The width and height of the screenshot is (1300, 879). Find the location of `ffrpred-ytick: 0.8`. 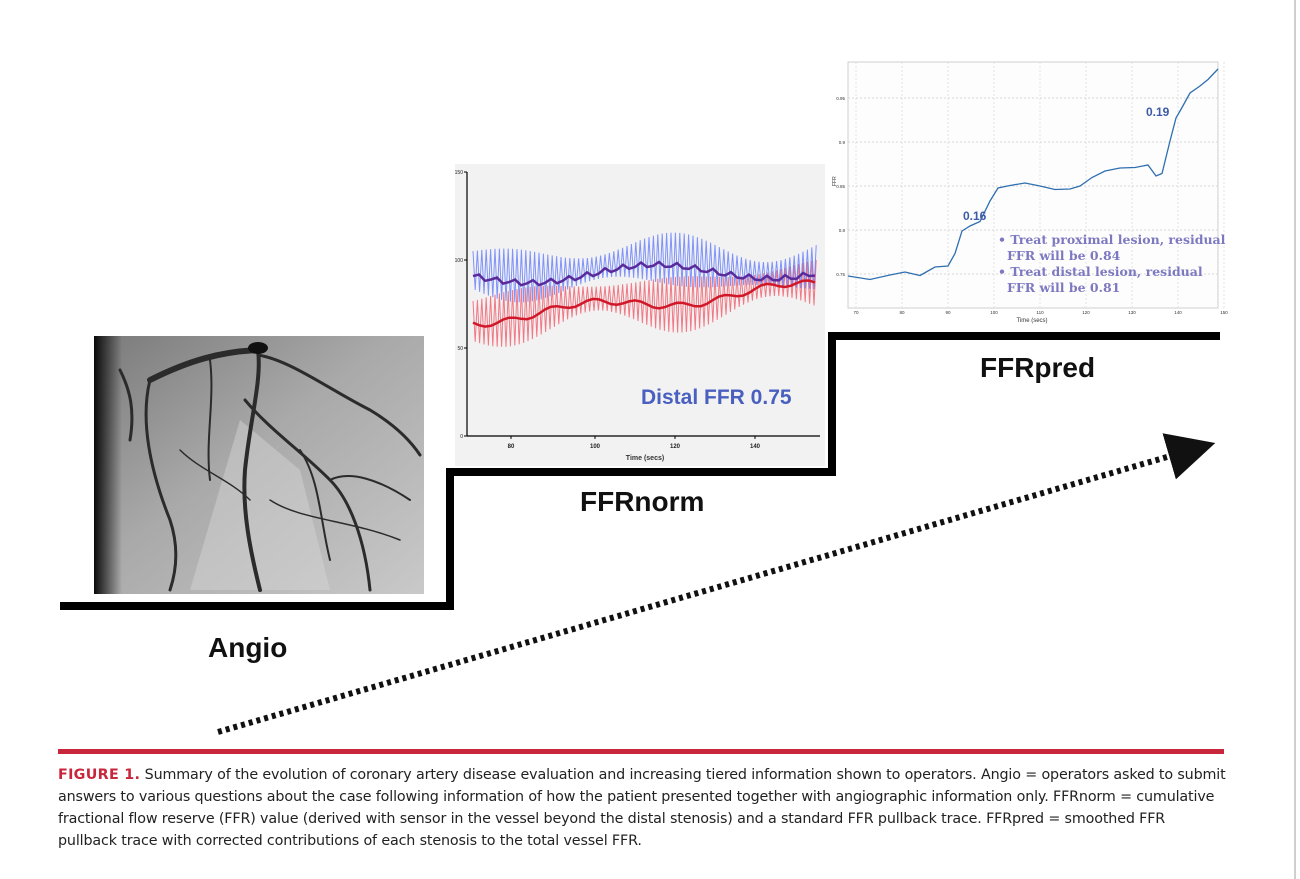

ffrpred-ytick: 0.8 is located at coordinates (842, 230).